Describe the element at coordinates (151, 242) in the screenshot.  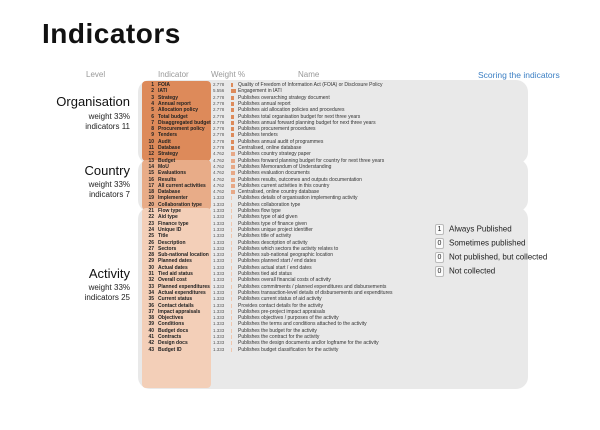
I see `indicator-number: 26` at that location.